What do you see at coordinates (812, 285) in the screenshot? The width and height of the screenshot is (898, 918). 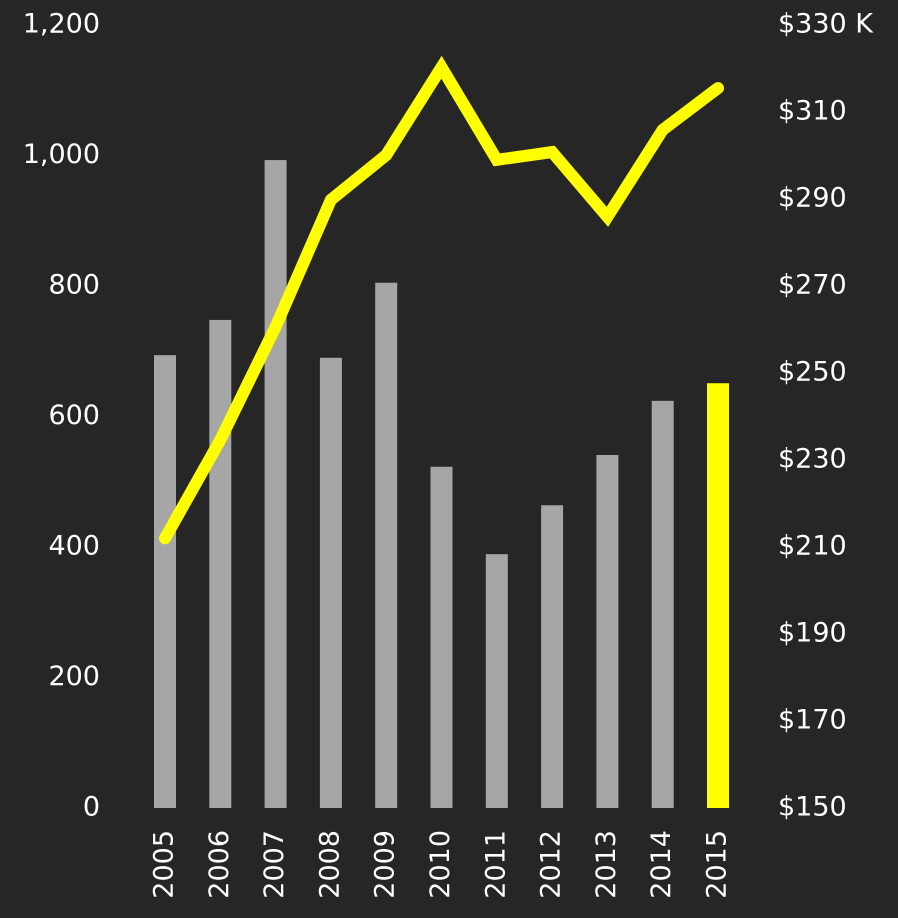 I see `y2-tick-label: $270` at bounding box center [812, 285].